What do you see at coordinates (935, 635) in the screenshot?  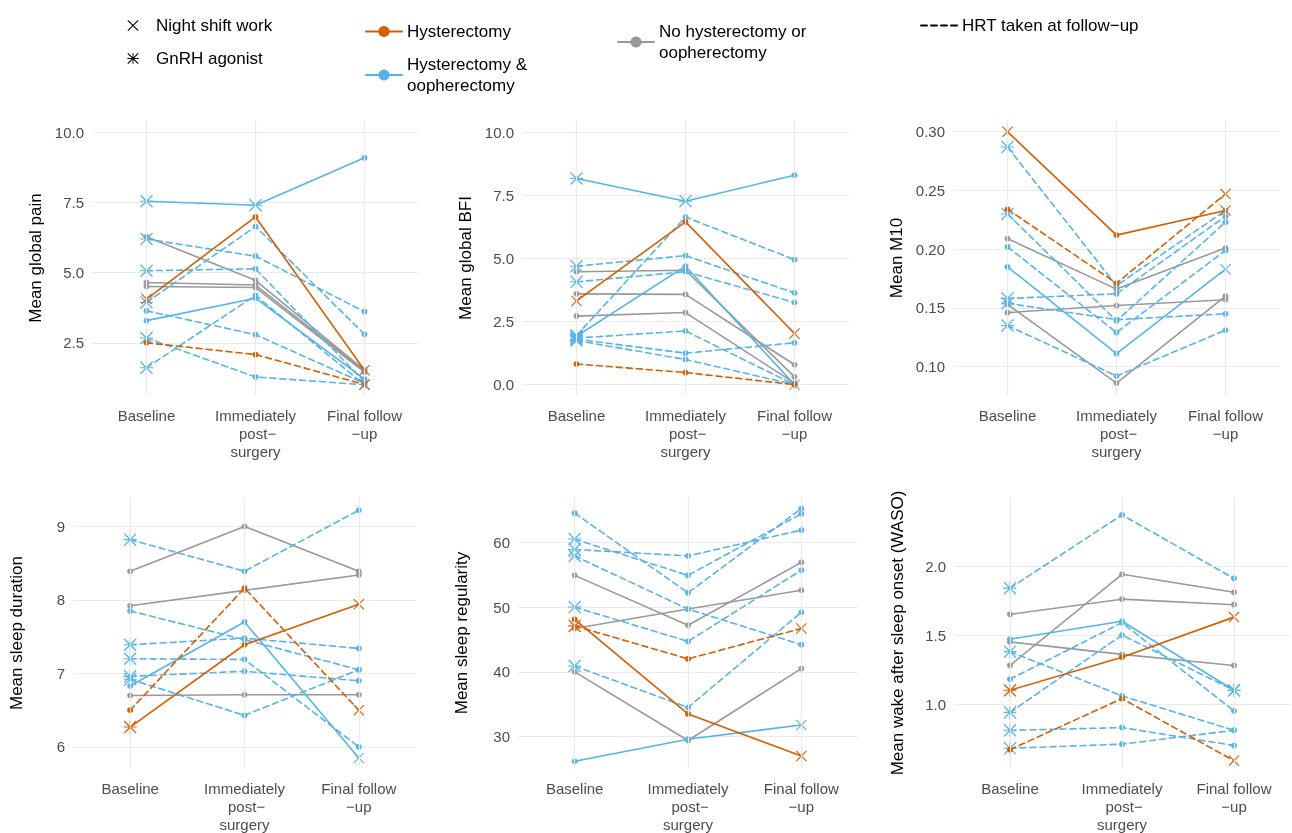 I see `y-tick-label: 1.5` at bounding box center [935, 635].